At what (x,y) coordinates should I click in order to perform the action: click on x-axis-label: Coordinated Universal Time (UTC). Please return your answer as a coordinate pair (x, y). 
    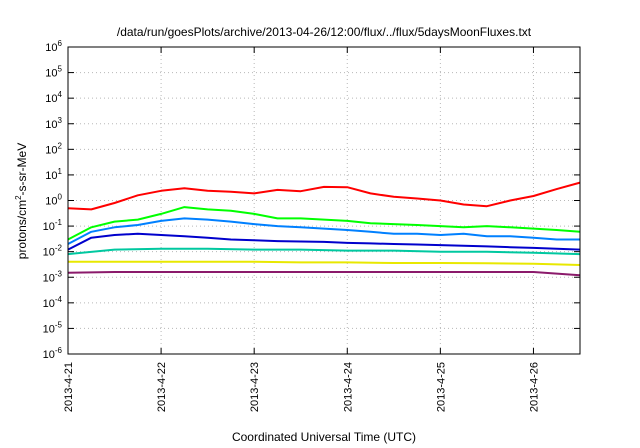
    Looking at the image, I should click on (324, 437).